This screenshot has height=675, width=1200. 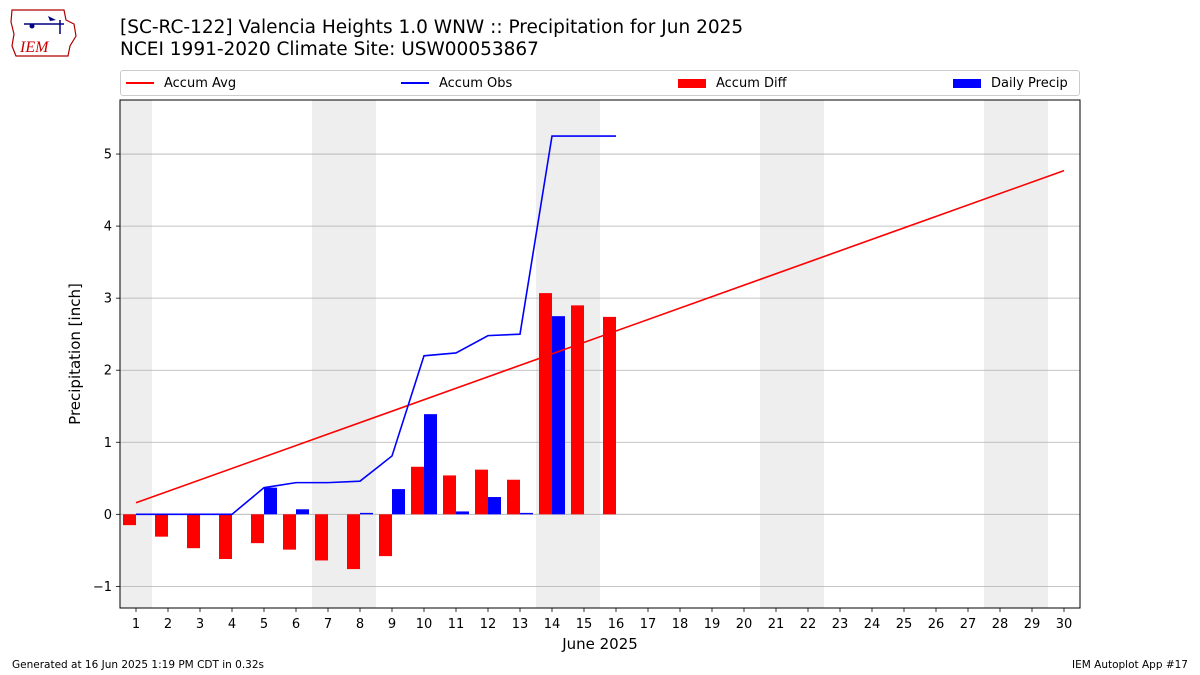 What do you see at coordinates (329, 49) in the screenshot?
I see `chart-subtitle: NCEI 1991-2020 Climate Site: USW00053867` at bounding box center [329, 49].